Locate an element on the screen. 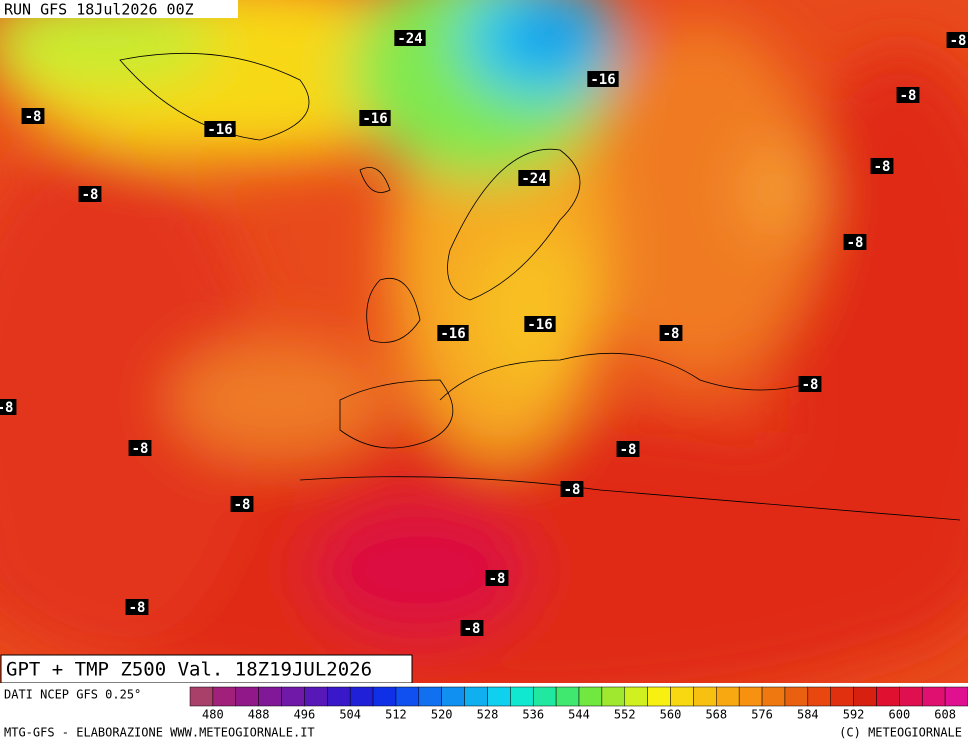 The height and width of the screenshot is (749, 968). run-box is located at coordinates (119, 9).